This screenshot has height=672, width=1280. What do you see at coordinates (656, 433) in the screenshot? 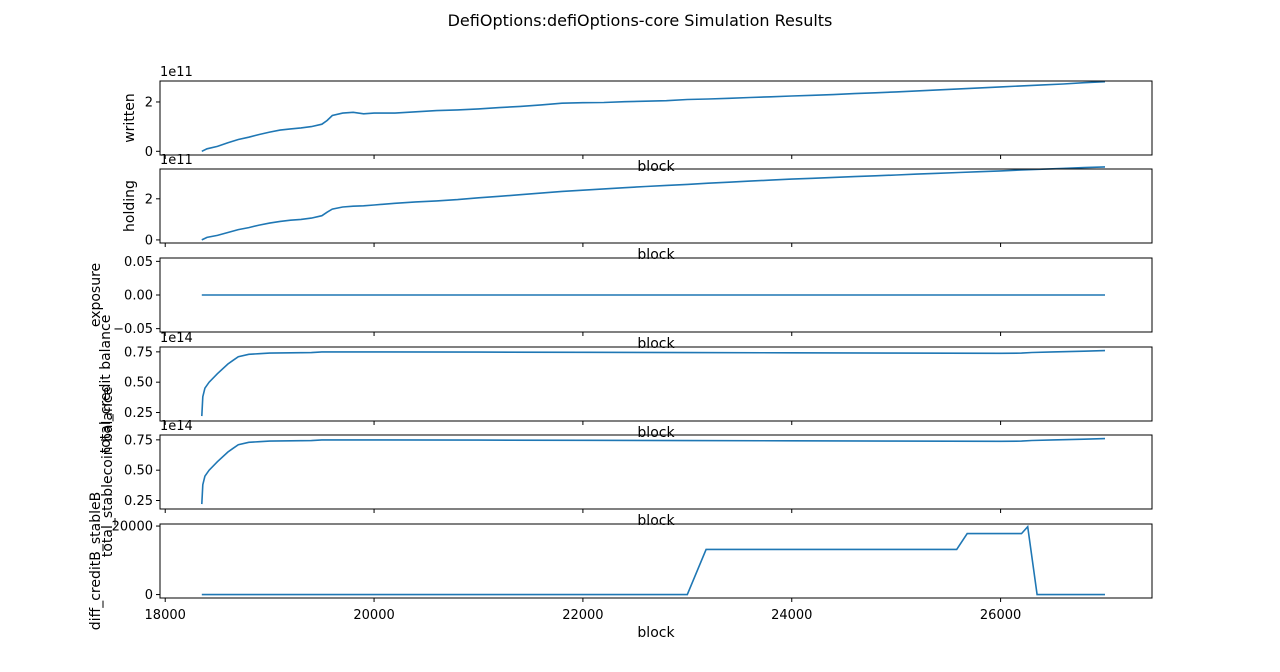
I see `x-axis-label-total_credit_balance: block` at bounding box center [656, 433].